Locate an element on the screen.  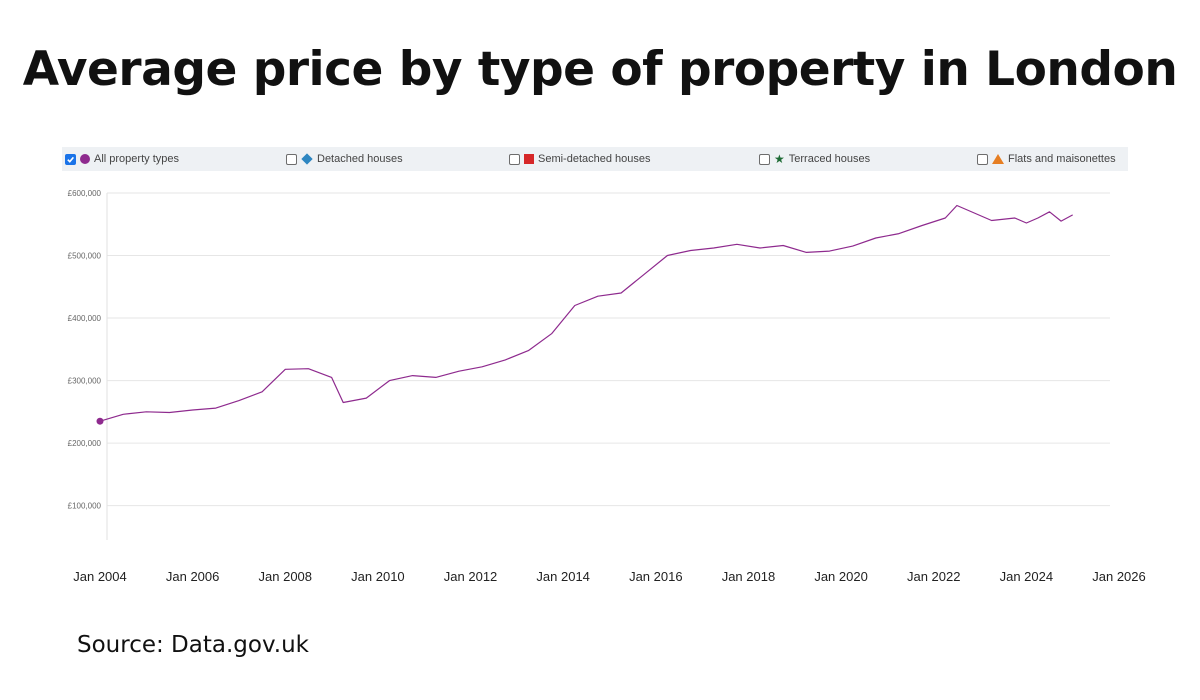
y-tick-label: £600,000 is located at coordinates (85, 193).